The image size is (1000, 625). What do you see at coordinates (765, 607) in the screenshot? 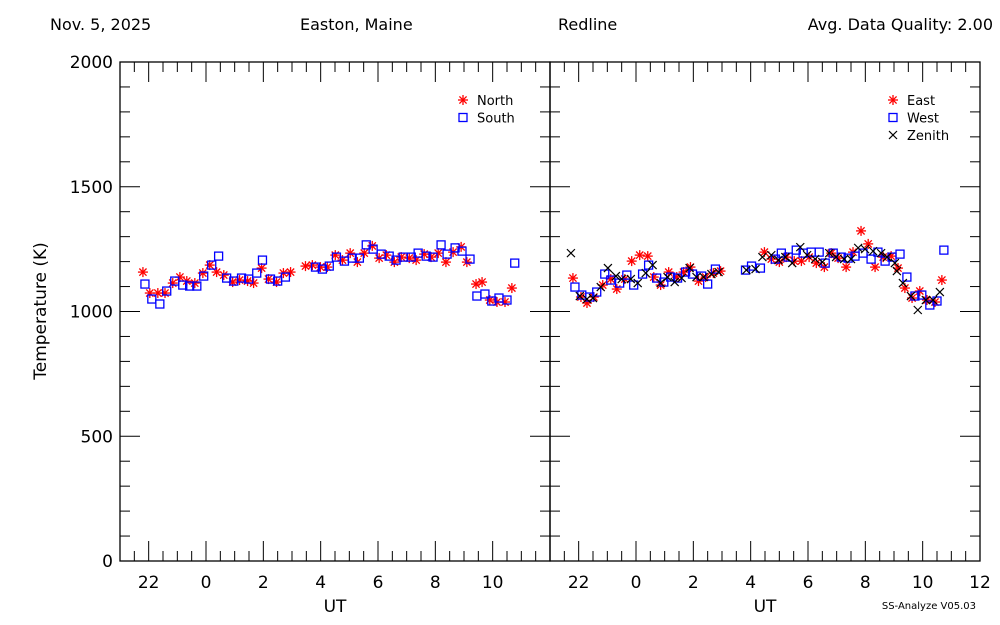
I see `x-axis-title-right: UT` at bounding box center [765, 607].